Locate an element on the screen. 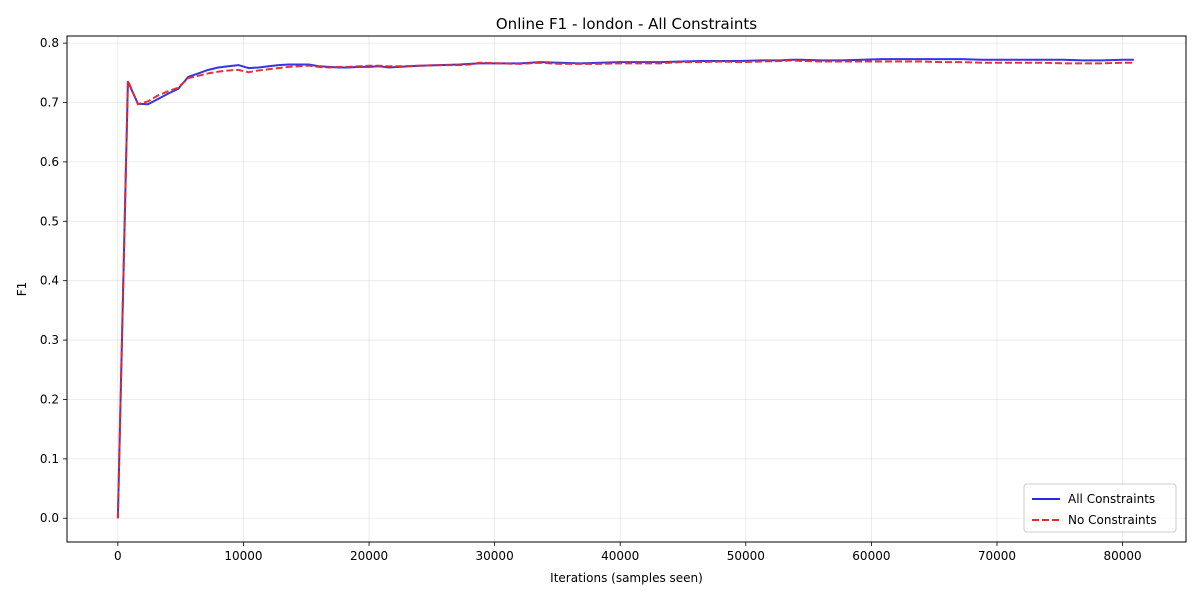  y-tick-label: 0.3 is located at coordinates (49, 340).